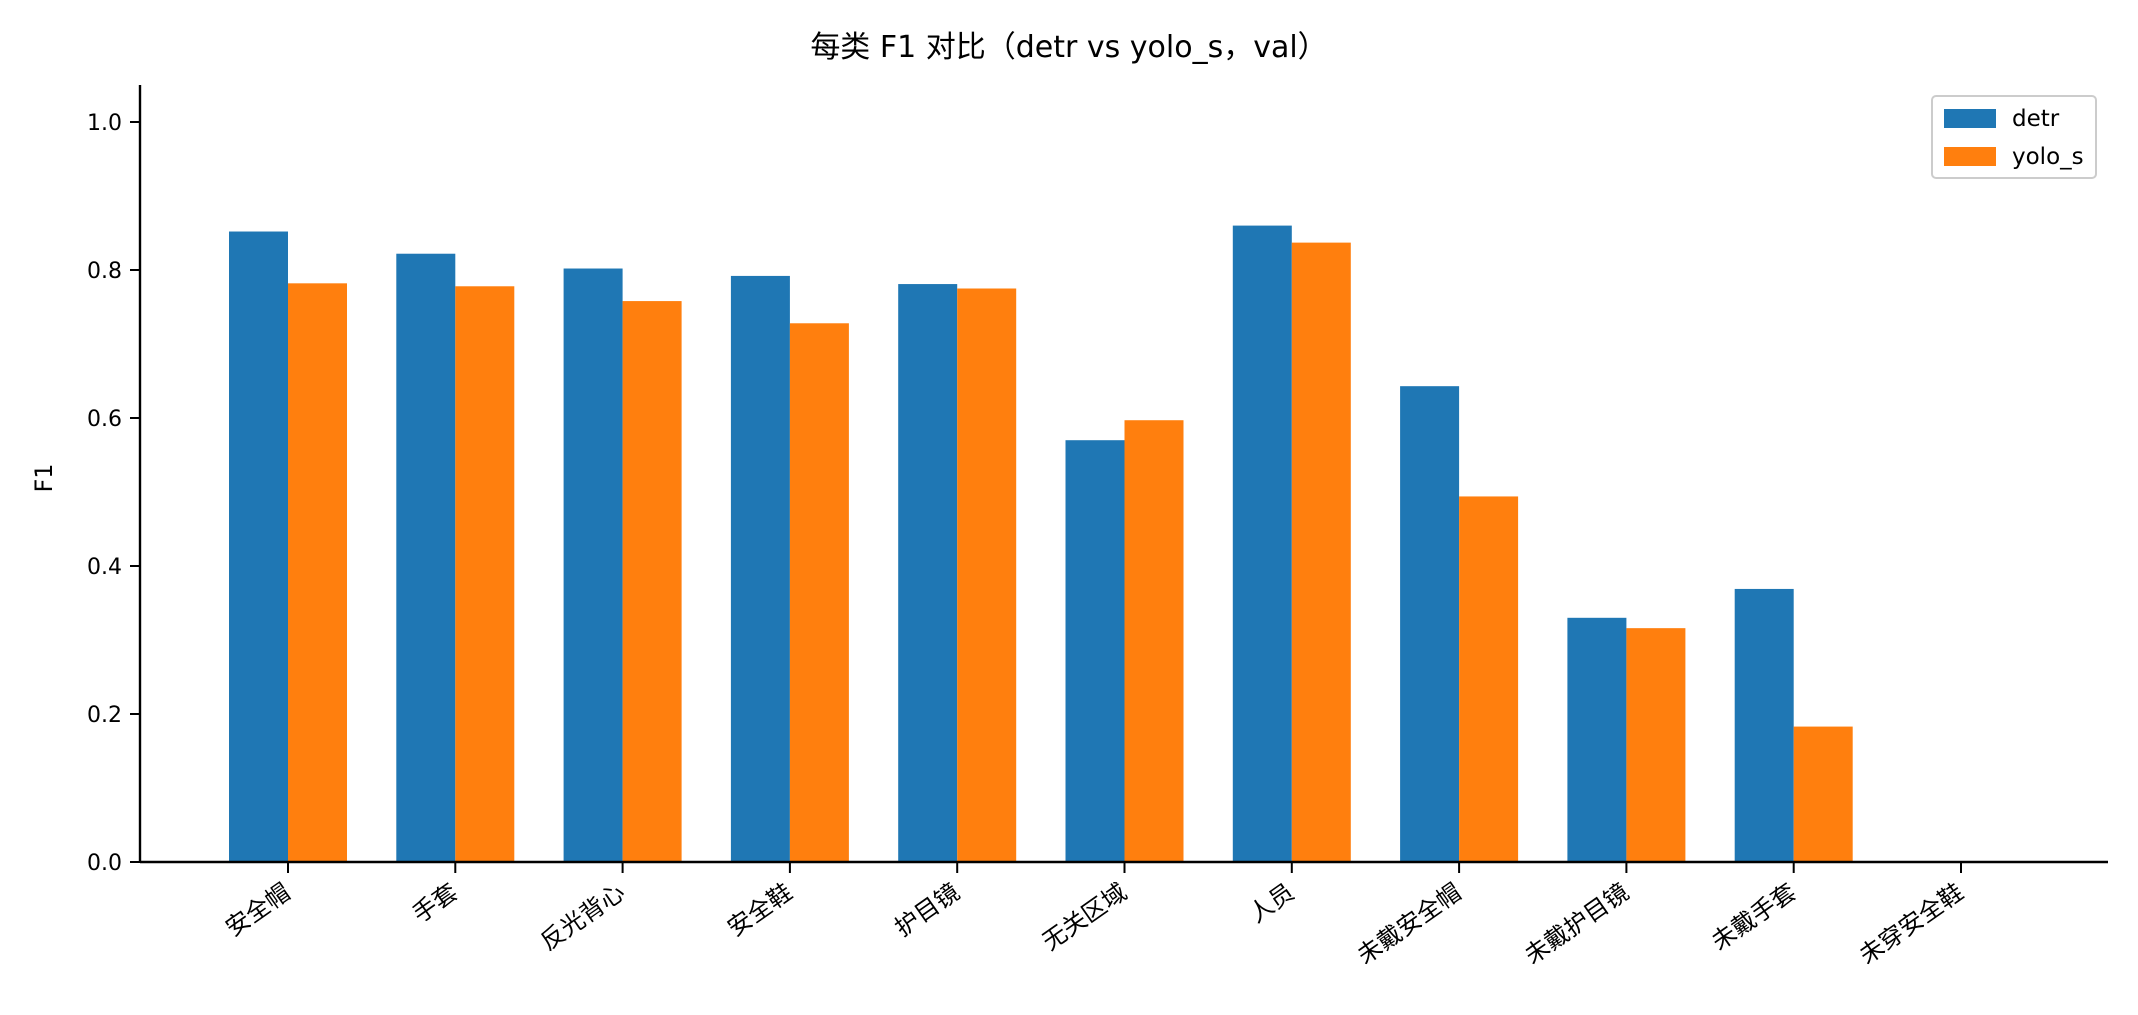 The width and height of the screenshot is (2138, 1015). I want to click on y-tick-label: 0.2, so click(104, 715).